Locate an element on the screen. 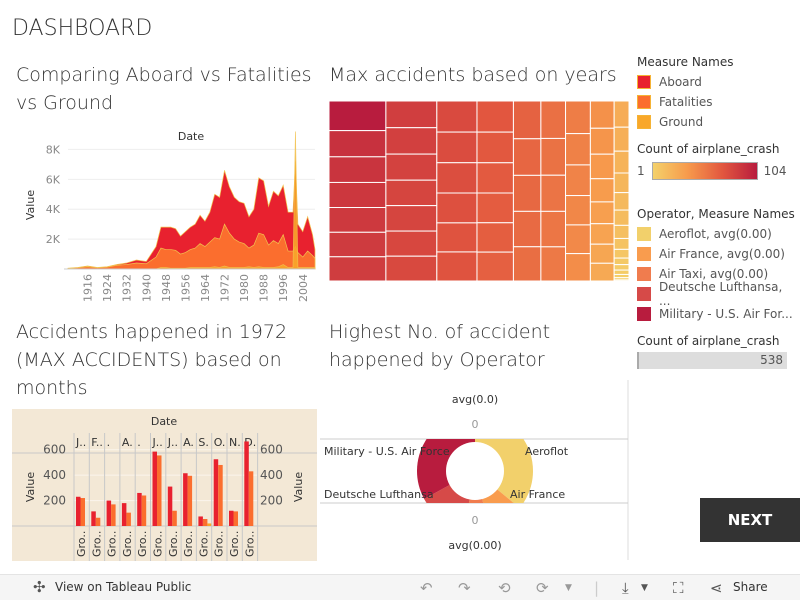 This screenshot has height=600, width=800. count2-legend-title: Count of airplane_crash is located at coordinates (708, 341).